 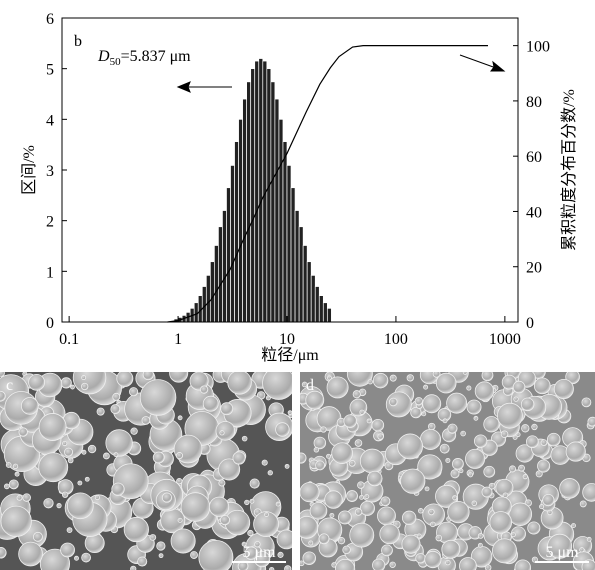 What do you see at coordinates (50, 222) in the screenshot?
I see `y-tick-label: 2` at bounding box center [50, 222].